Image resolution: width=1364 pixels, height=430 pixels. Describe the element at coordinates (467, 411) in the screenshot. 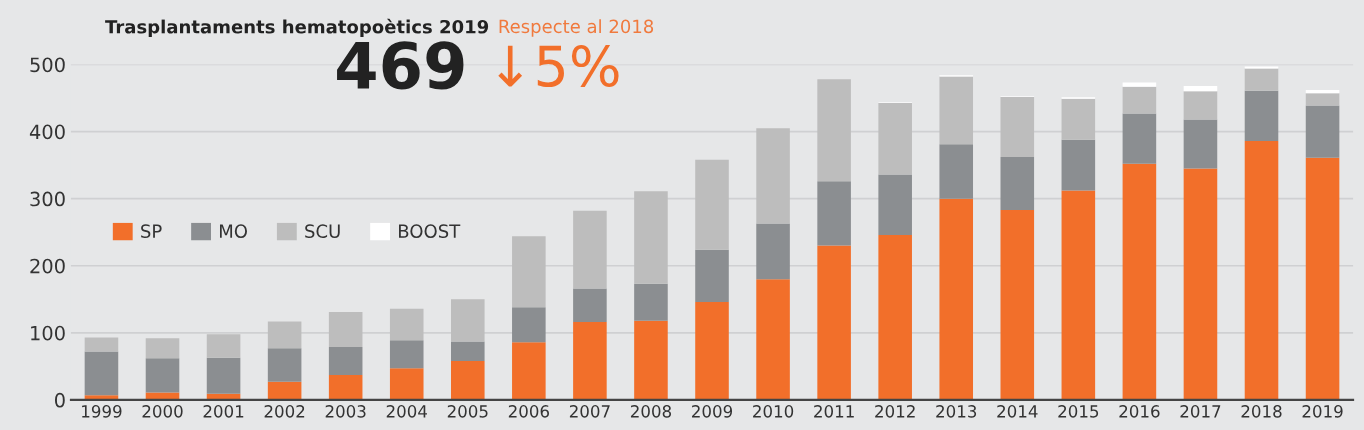

I see `x-tick-label: 2005` at that location.